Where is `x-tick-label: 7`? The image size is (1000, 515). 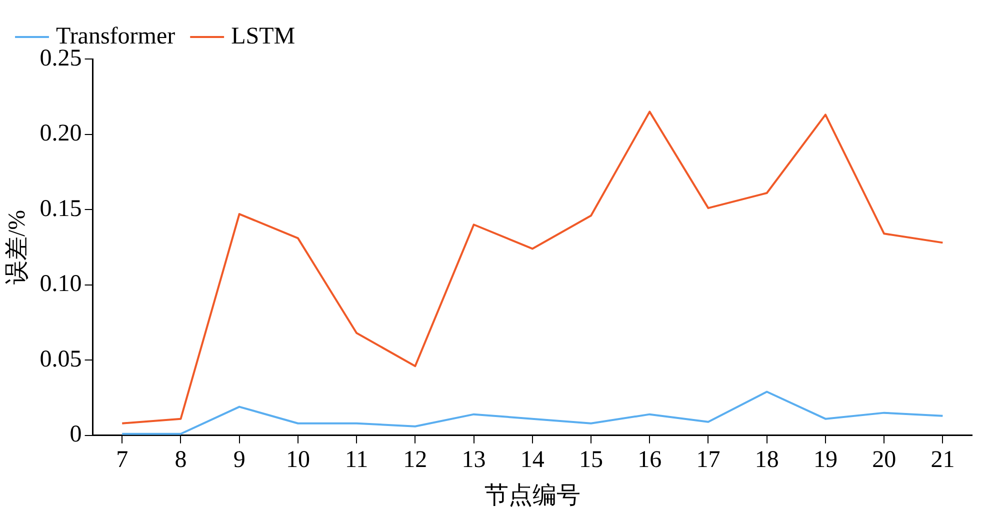 x-tick-label: 7 is located at coordinates (122, 460).